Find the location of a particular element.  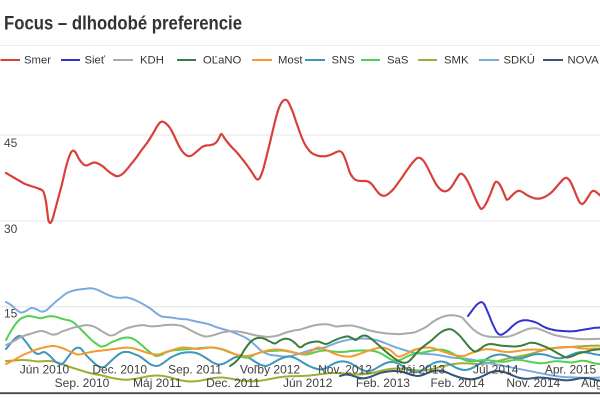

svg-text: 15 is located at coordinates (11, 314).